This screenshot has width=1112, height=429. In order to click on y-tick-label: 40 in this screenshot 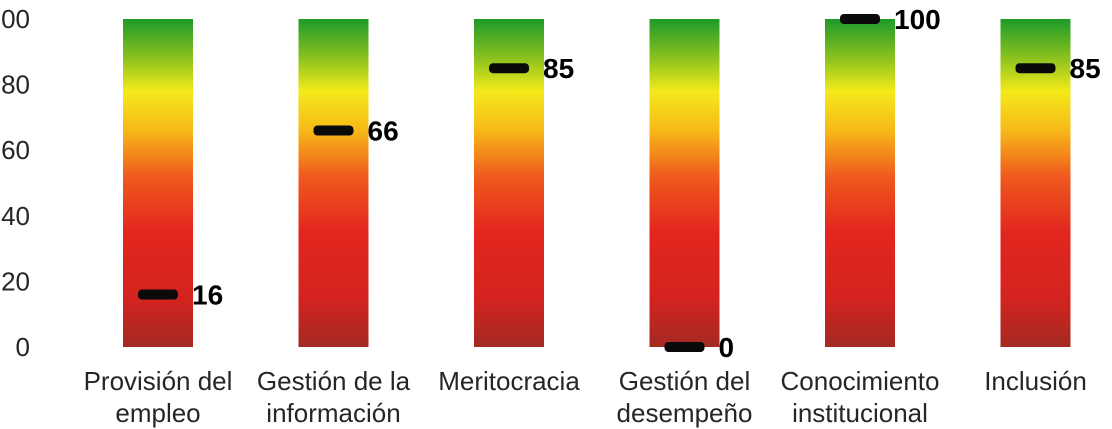, I will do `click(15, 216)`.